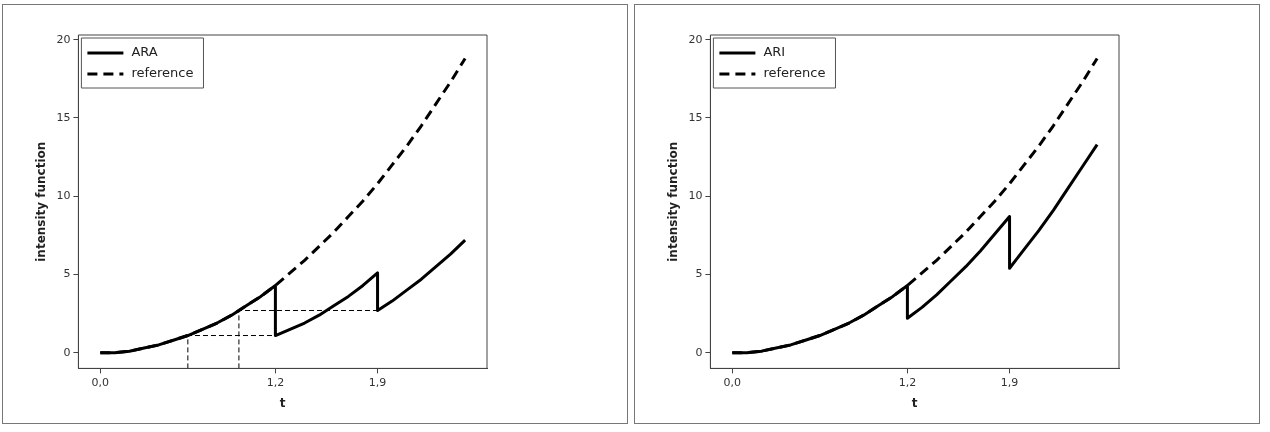 Image resolution: width=1270 pixels, height=432 pixels. What do you see at coordinates (774, 52) in the screenshot?
I see `legend-label: ARI` at bounding box center [774, 52].